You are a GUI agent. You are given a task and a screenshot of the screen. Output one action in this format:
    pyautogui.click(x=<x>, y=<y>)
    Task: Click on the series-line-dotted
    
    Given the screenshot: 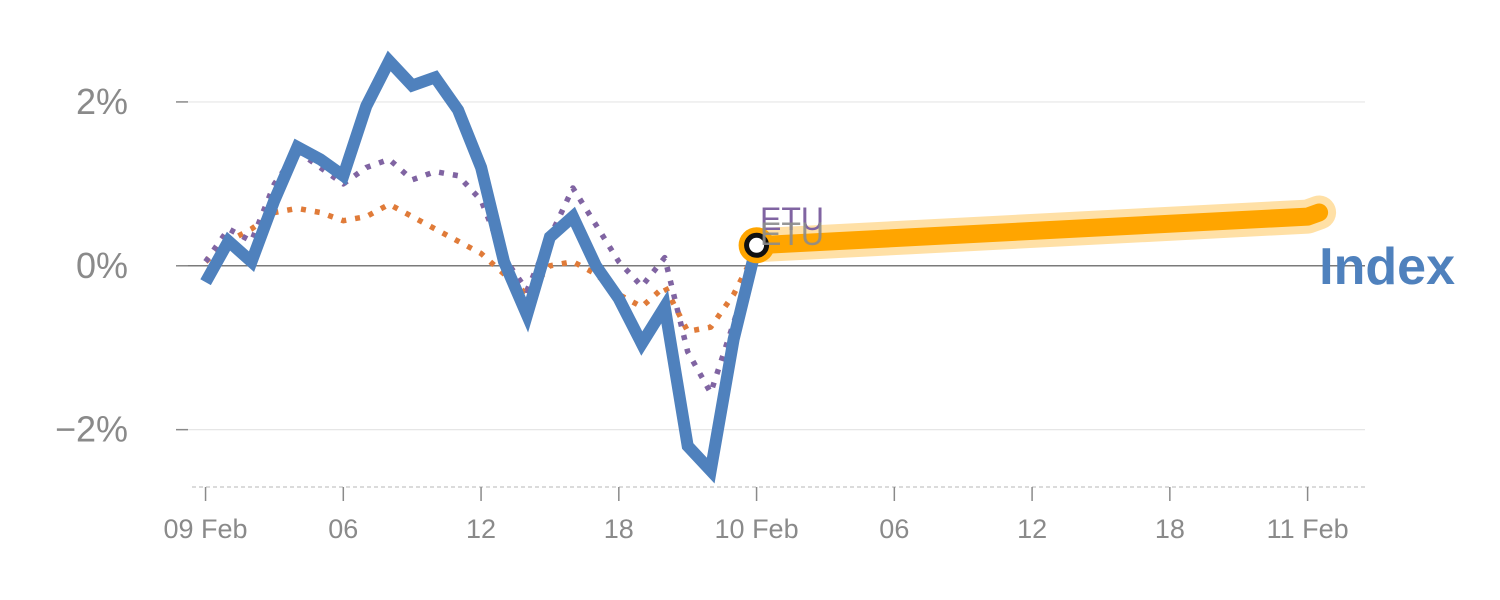 What is the action you would take?
    pyautogui.click(x=481, y=268)
    